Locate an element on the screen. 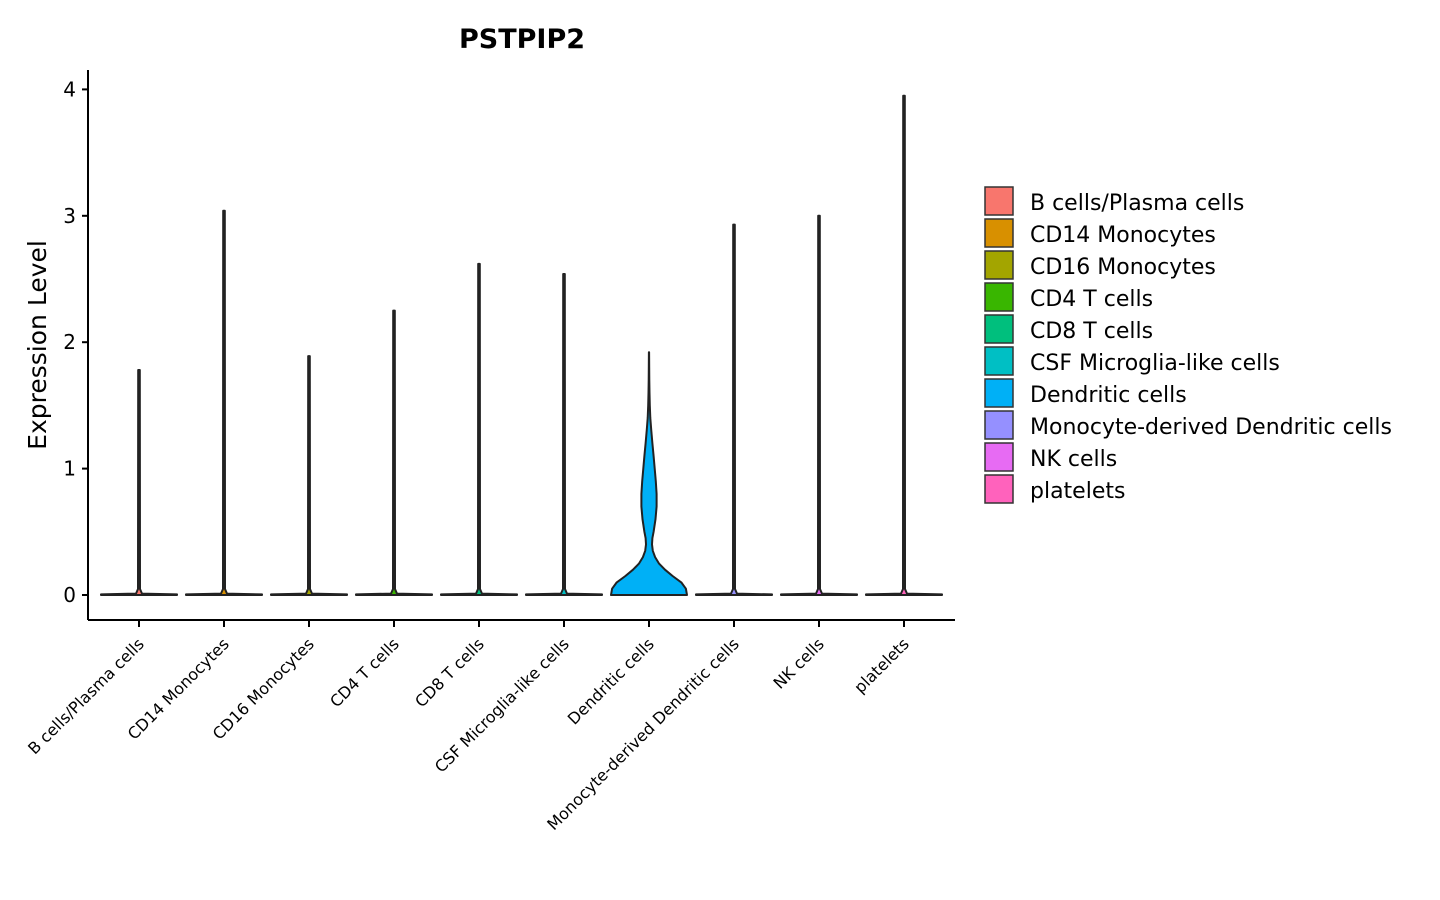 This screenshot has height=900, width=1440. legend-label: CD8 T cells is located at coordinates (1091, 331).